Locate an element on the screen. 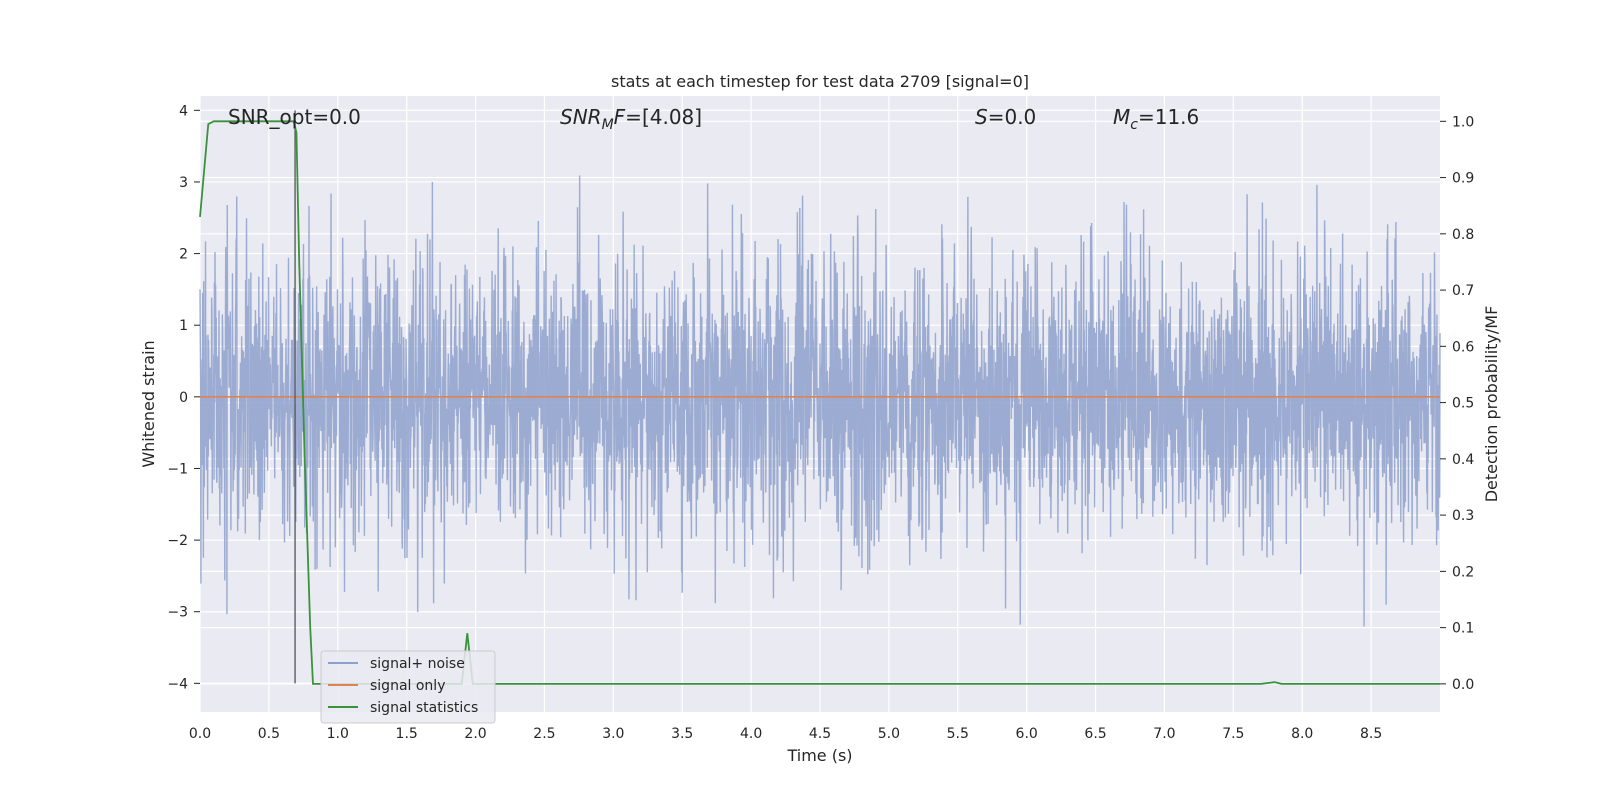 The height and width of the screenshot is (800, 1600). legend-label-signal-statistics: signal statistics is located at coordinates (424, 708).